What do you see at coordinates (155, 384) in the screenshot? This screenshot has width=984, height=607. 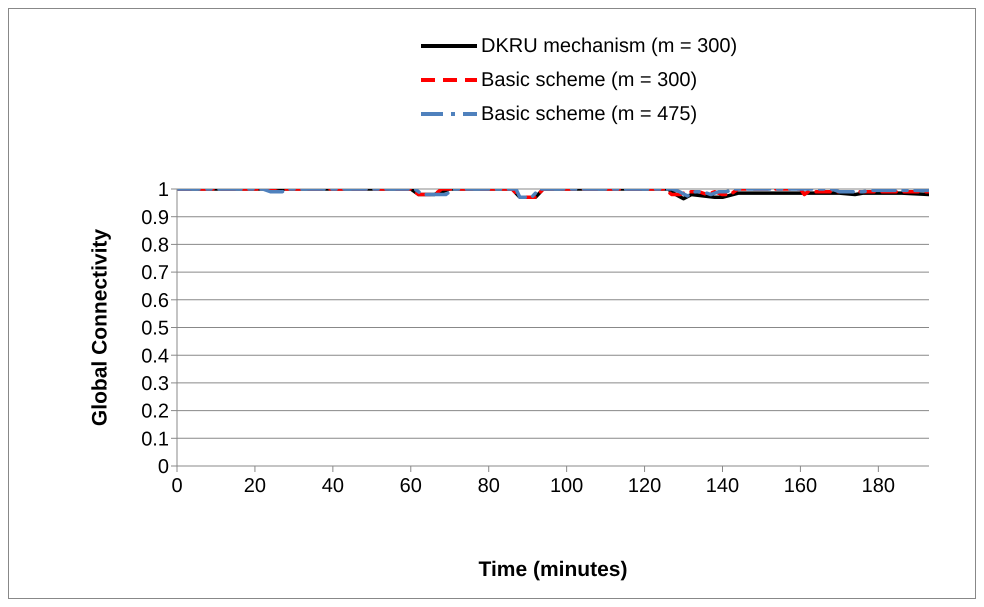 I see `y-tick-label: 0.3` at bounding box center [155, 384].